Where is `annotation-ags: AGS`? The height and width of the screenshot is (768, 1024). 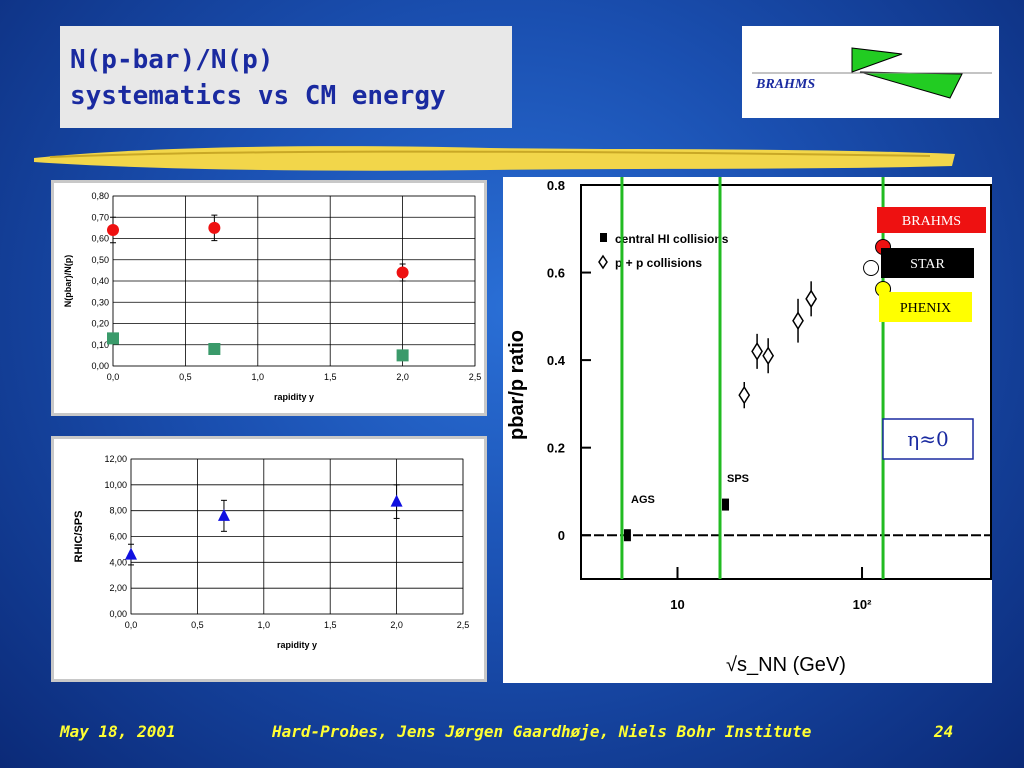
annotation-ags: AGS is located at coordinates (643, 500).